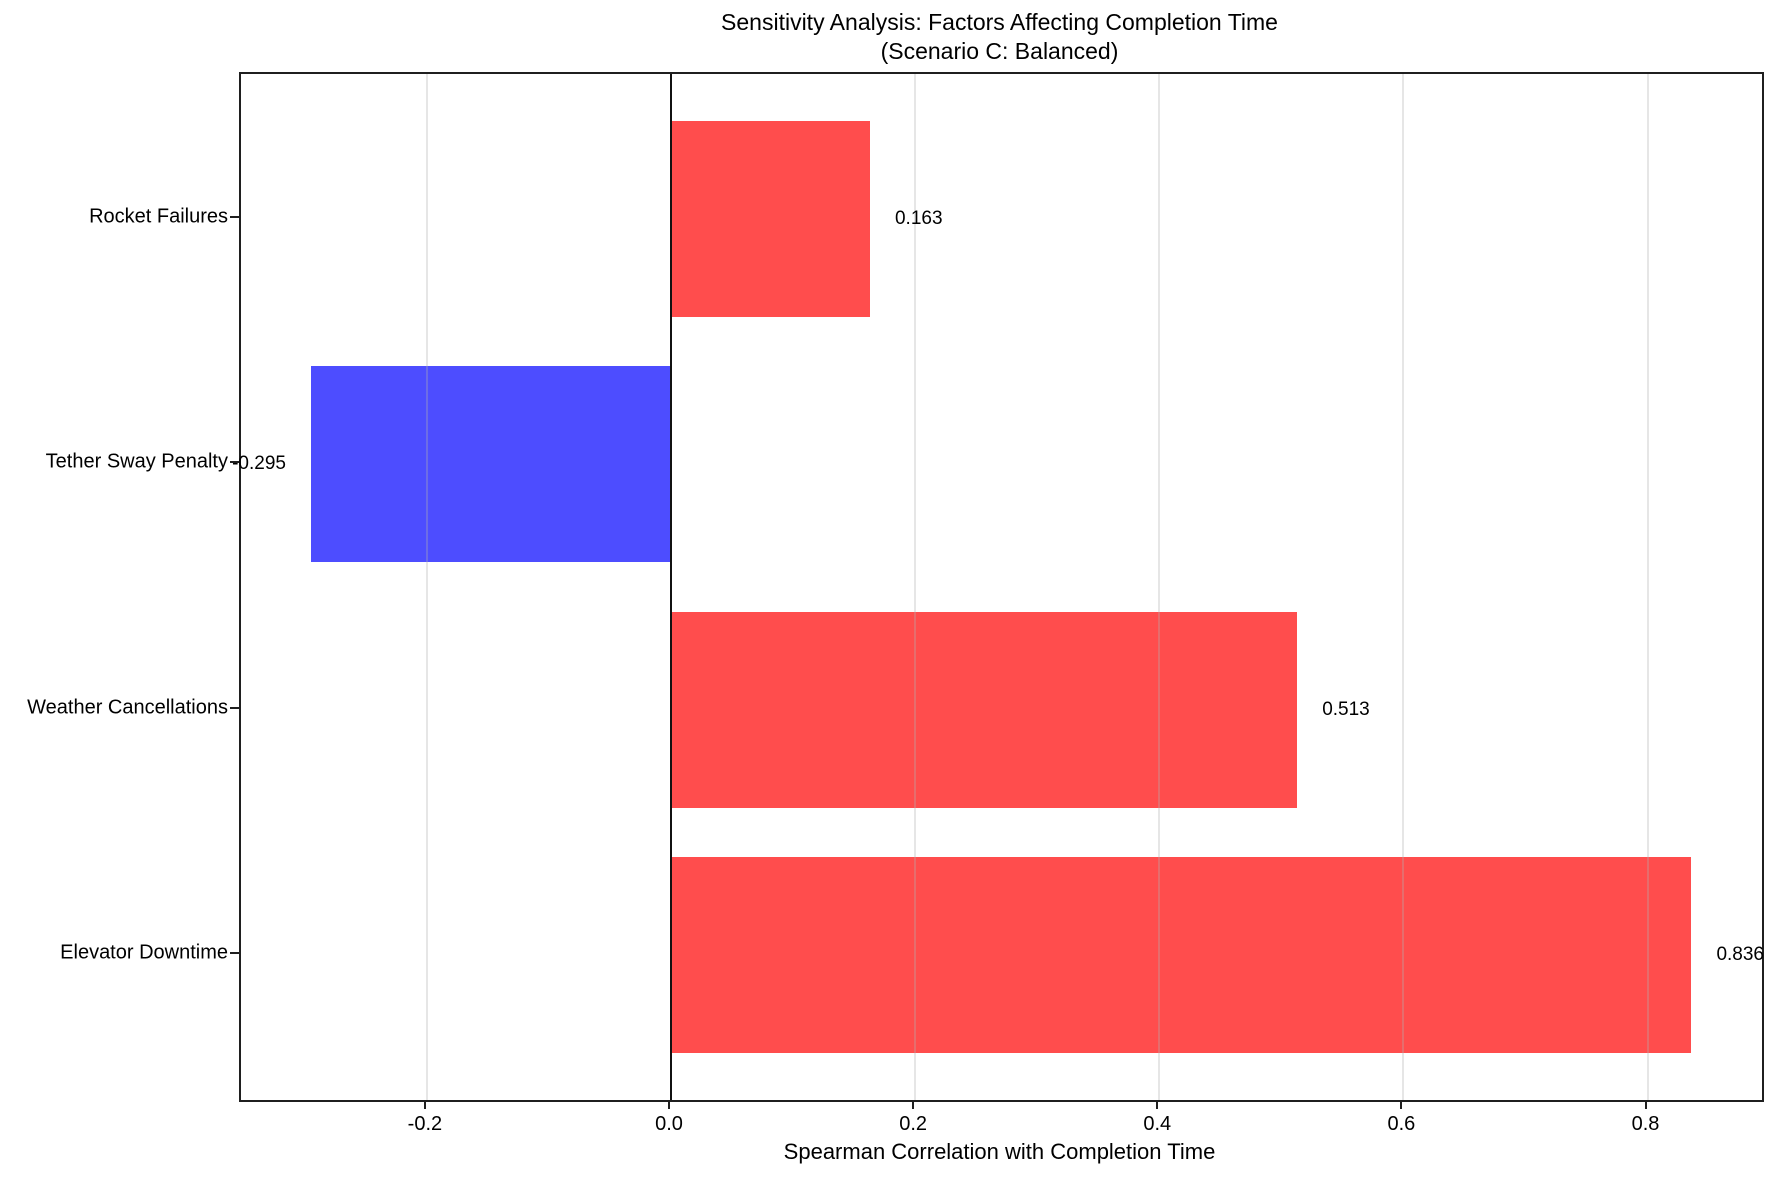 The width and height of the screenshot is (1782, 1177). I want to click on bar-rocket-failures, so click(770, 218).